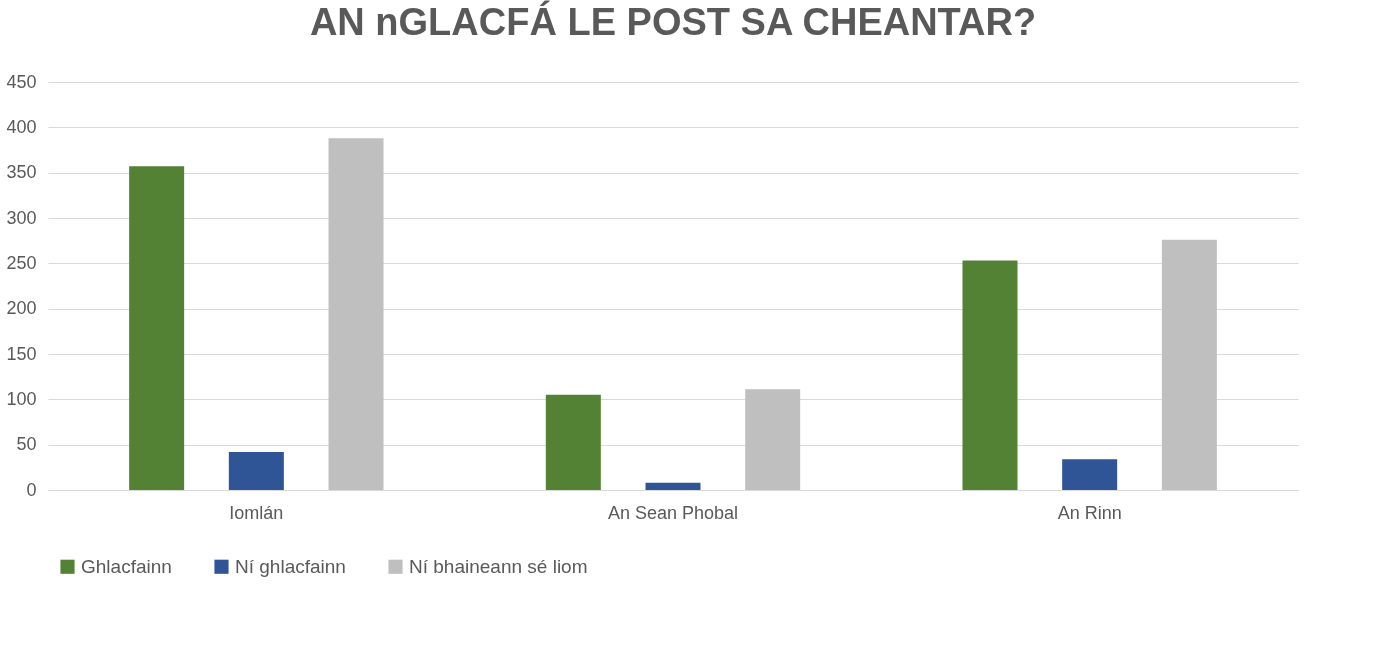  I want to click on legend-label: Ní bhaineann sé liom, so click(498, 566).